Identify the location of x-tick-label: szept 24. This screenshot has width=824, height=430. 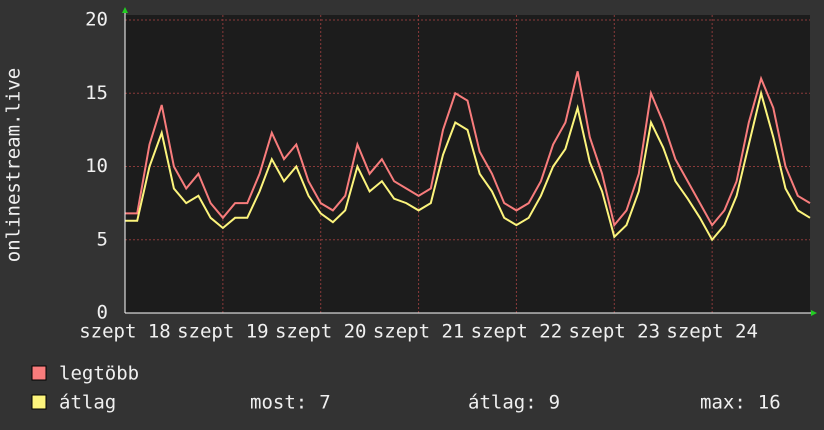
(712, 332).